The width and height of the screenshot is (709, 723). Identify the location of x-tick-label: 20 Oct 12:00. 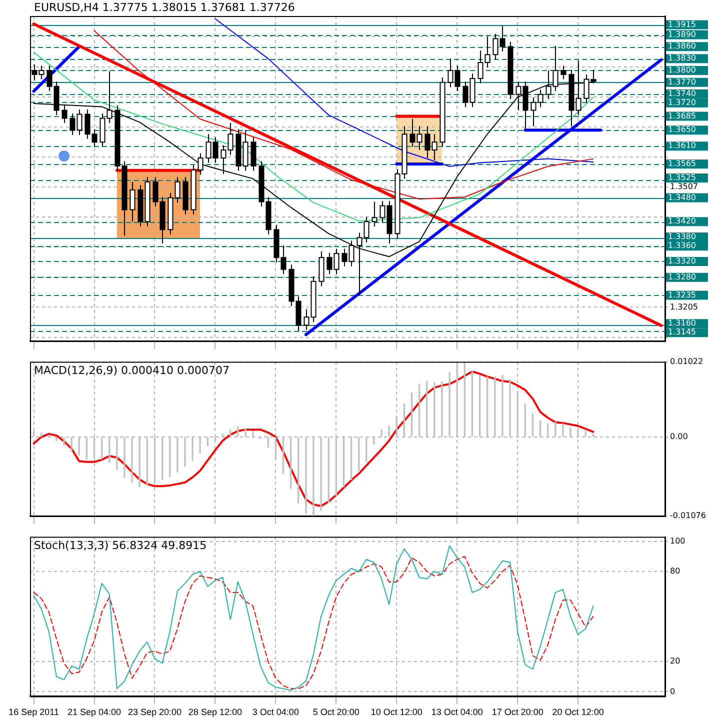
(578, 712).